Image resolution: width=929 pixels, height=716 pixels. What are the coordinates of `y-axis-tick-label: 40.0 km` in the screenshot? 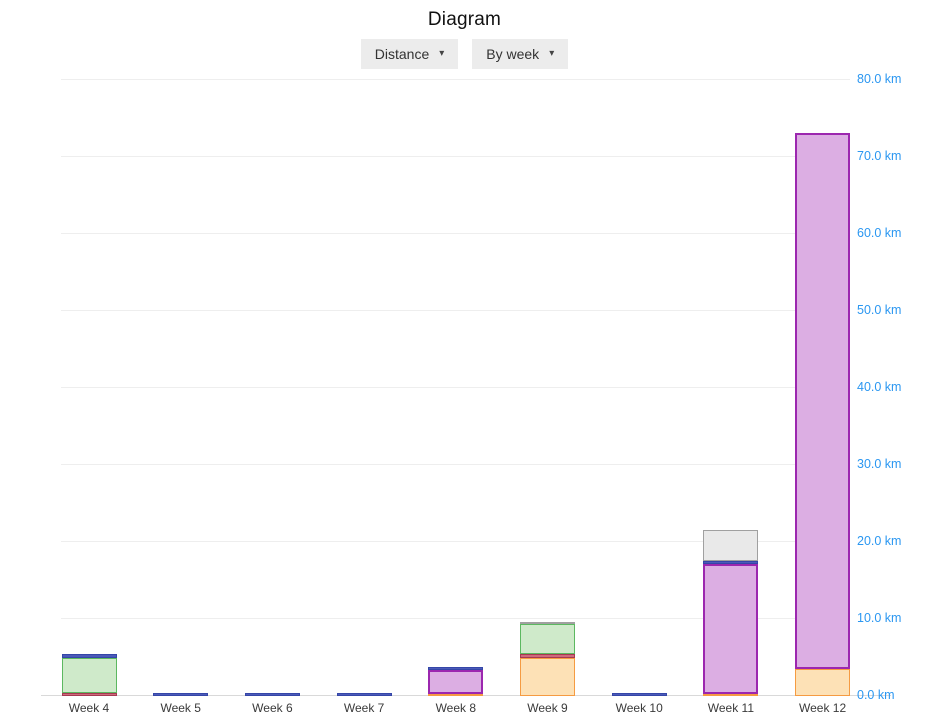 It's located at (879, 387).